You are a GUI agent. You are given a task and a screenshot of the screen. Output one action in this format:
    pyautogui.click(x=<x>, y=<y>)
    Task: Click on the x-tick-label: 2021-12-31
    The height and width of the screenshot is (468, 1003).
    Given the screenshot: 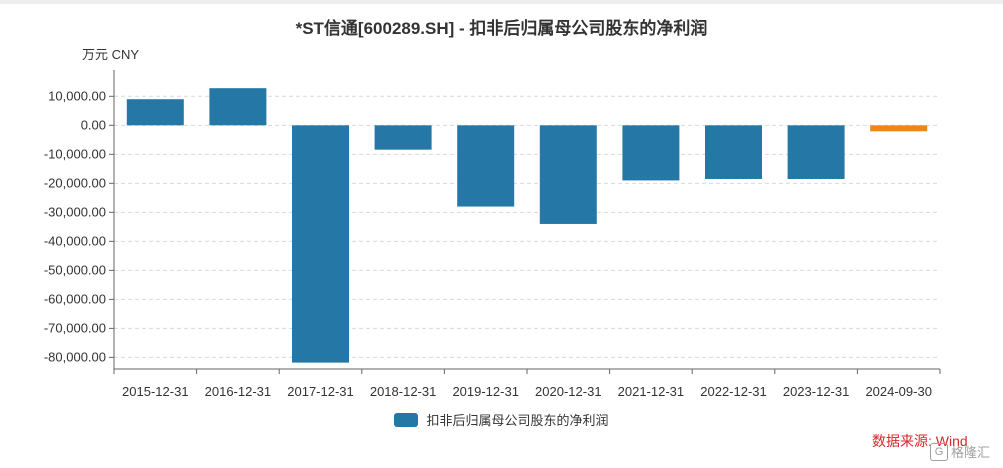 What is the action you would take?
    pyautogui.click(x=651, y=391)
    